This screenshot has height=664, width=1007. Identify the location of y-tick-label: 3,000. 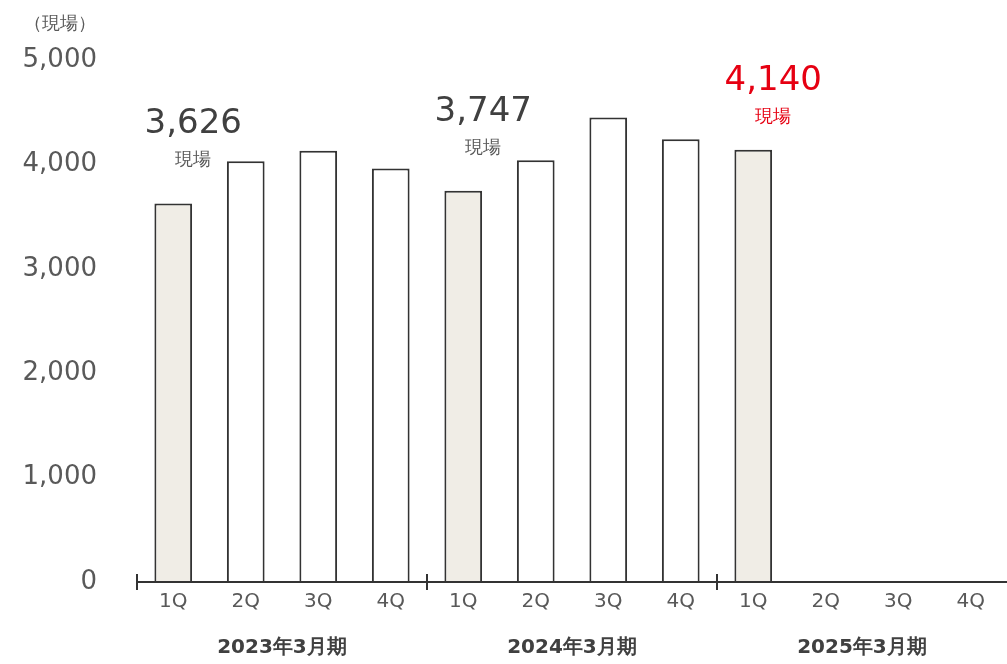
(59, 266).